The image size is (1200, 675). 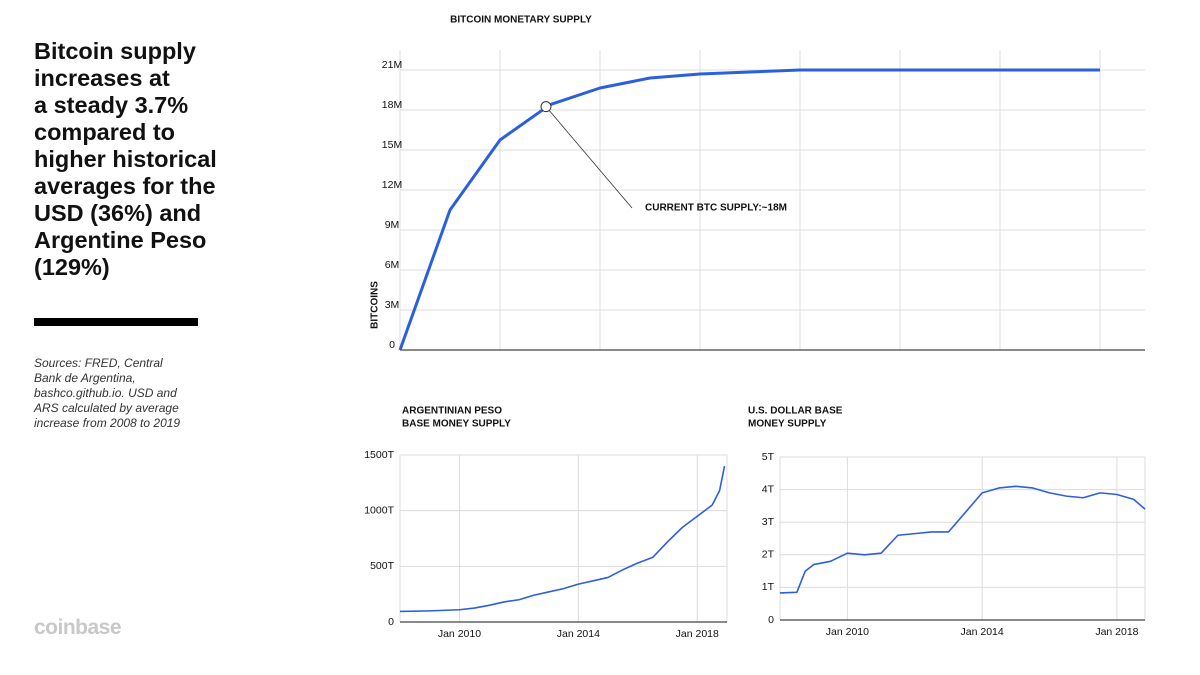 What do you see at coordinates (78, 627) in the screenshot?
I see `brand-logo: coinbase` at bounding box center [78, 627].